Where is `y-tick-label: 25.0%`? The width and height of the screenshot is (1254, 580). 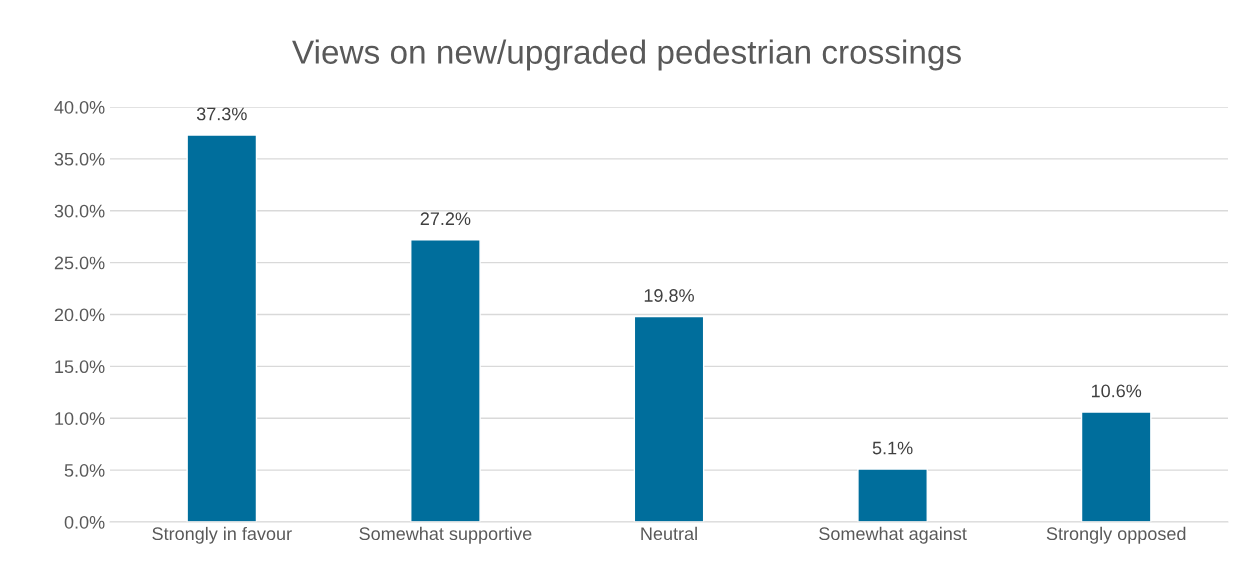
y-tick-label: 25.0% is located at coordinates (79, 263).